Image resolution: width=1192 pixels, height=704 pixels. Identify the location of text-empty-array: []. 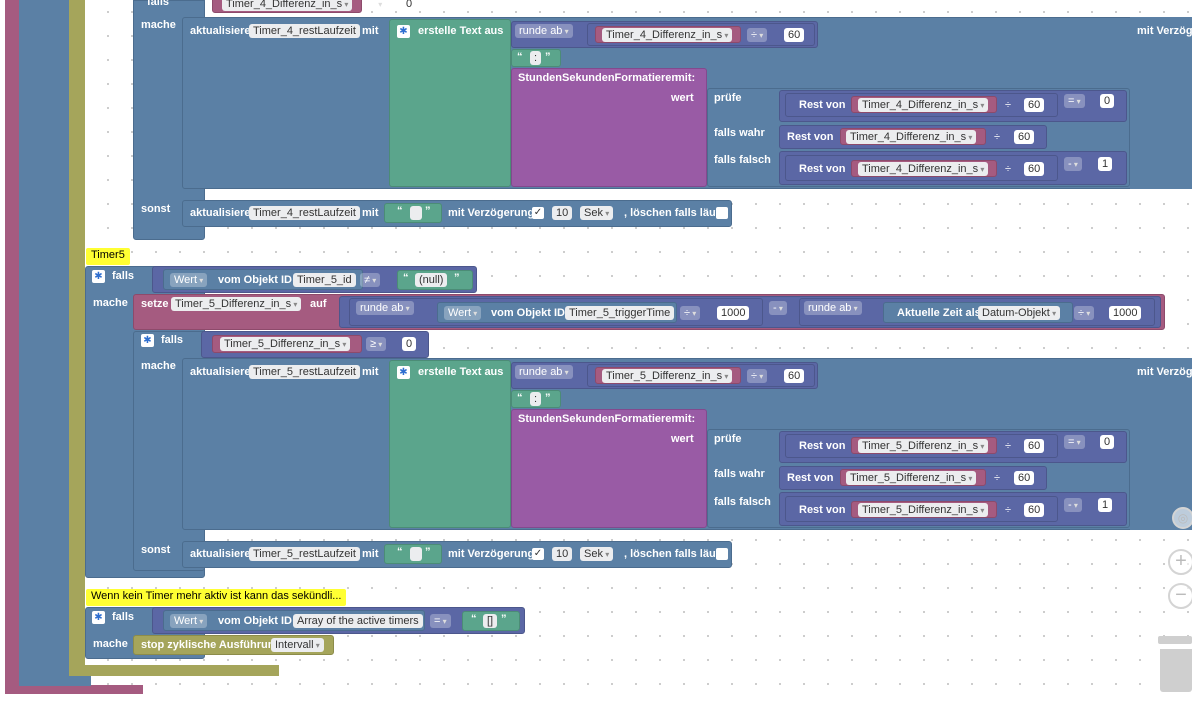
(490, 621).